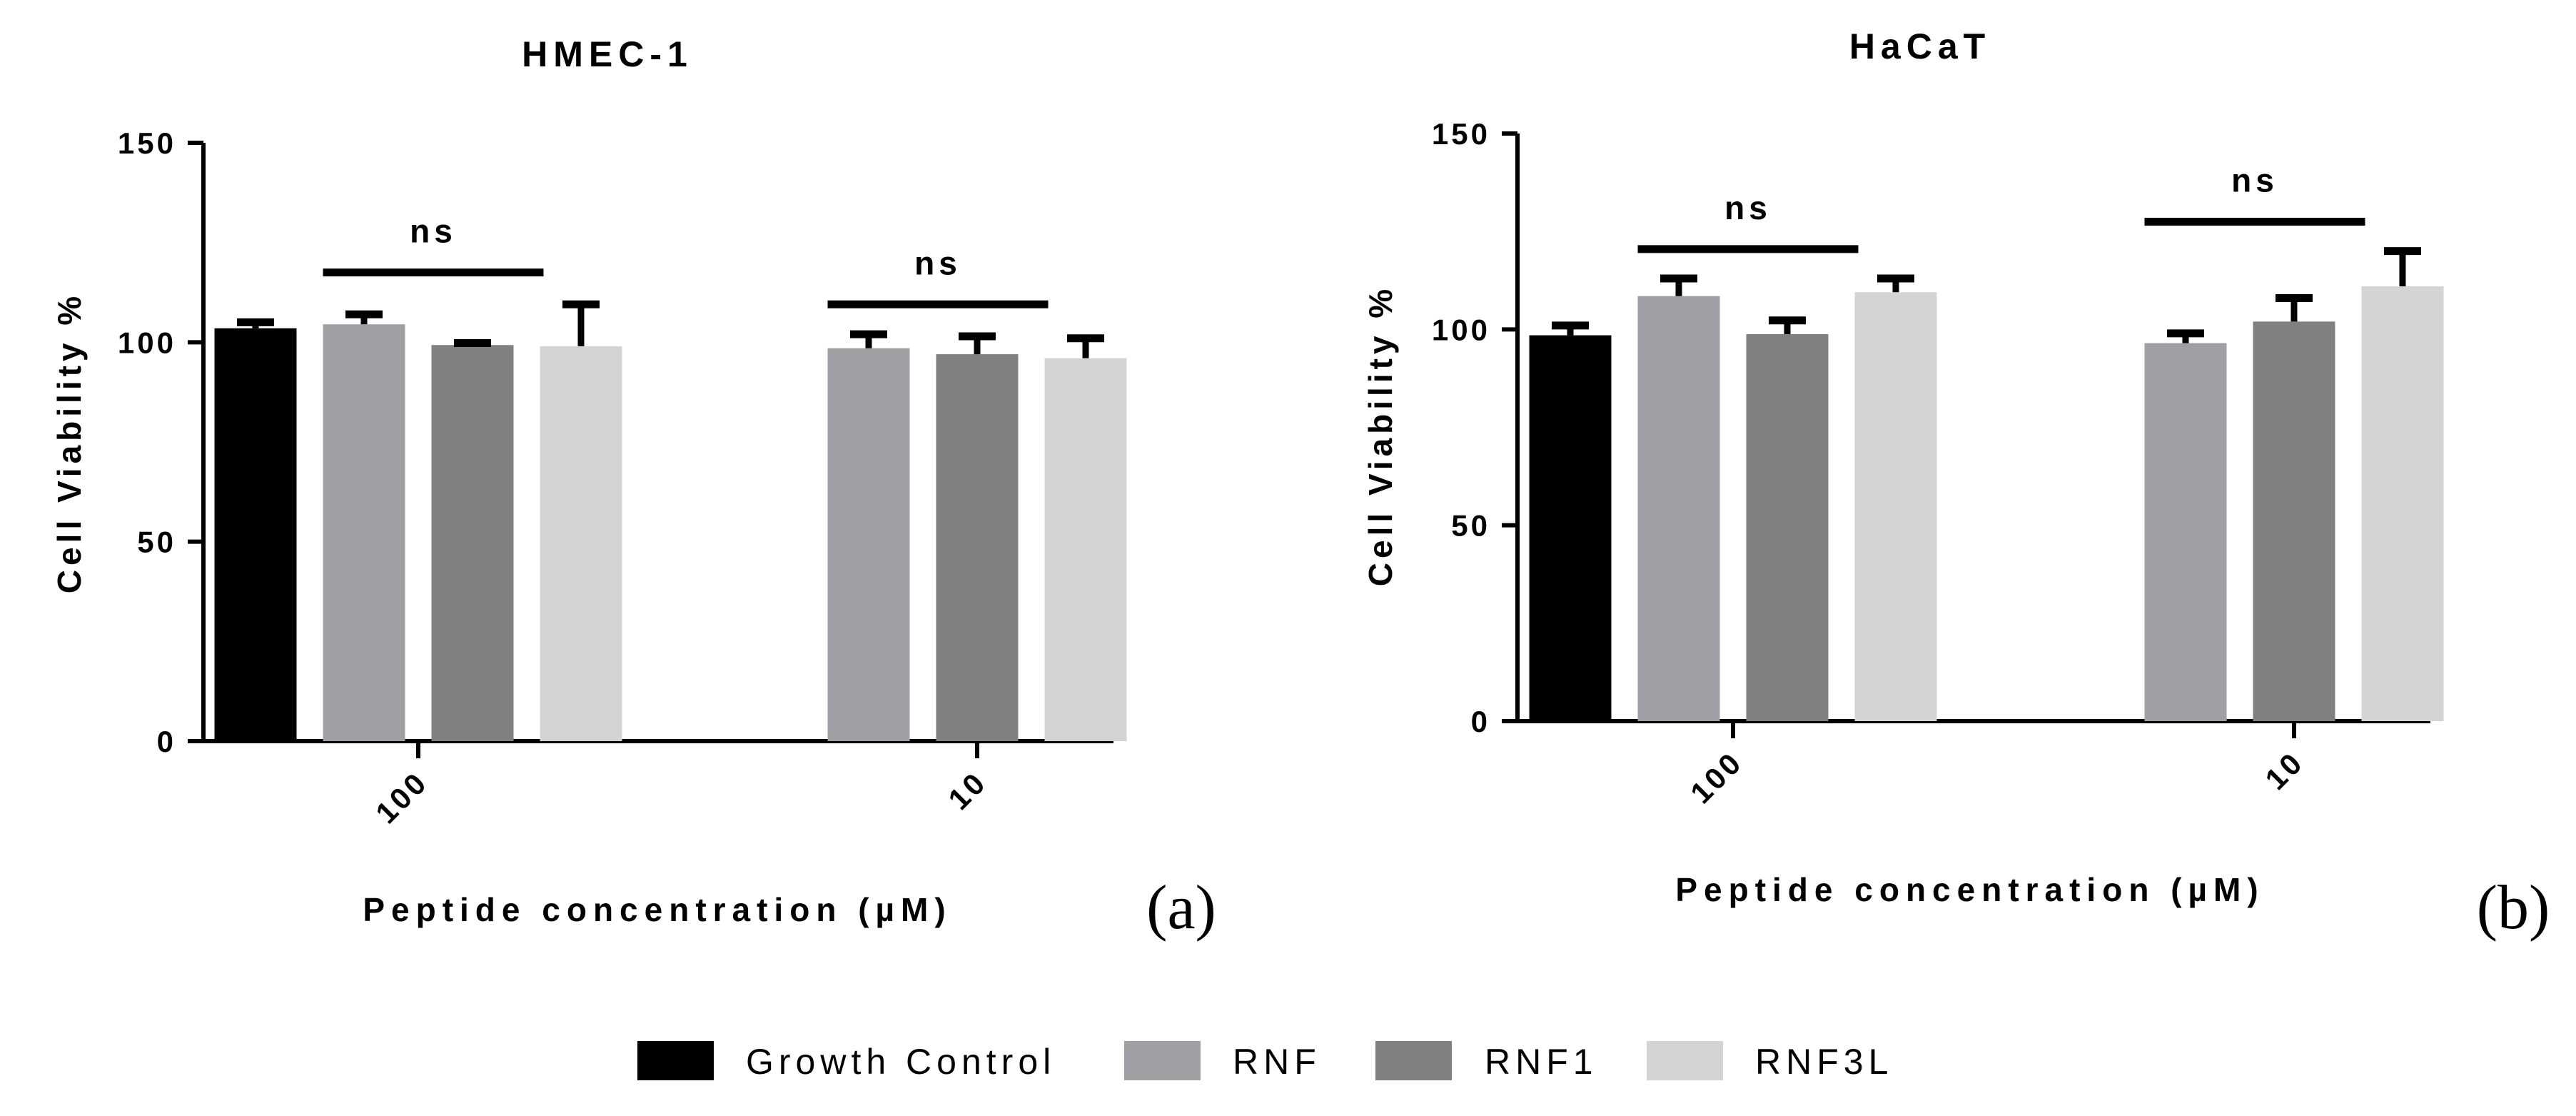  I want to click on chart-title: HMEC-1, so click(607, 54).